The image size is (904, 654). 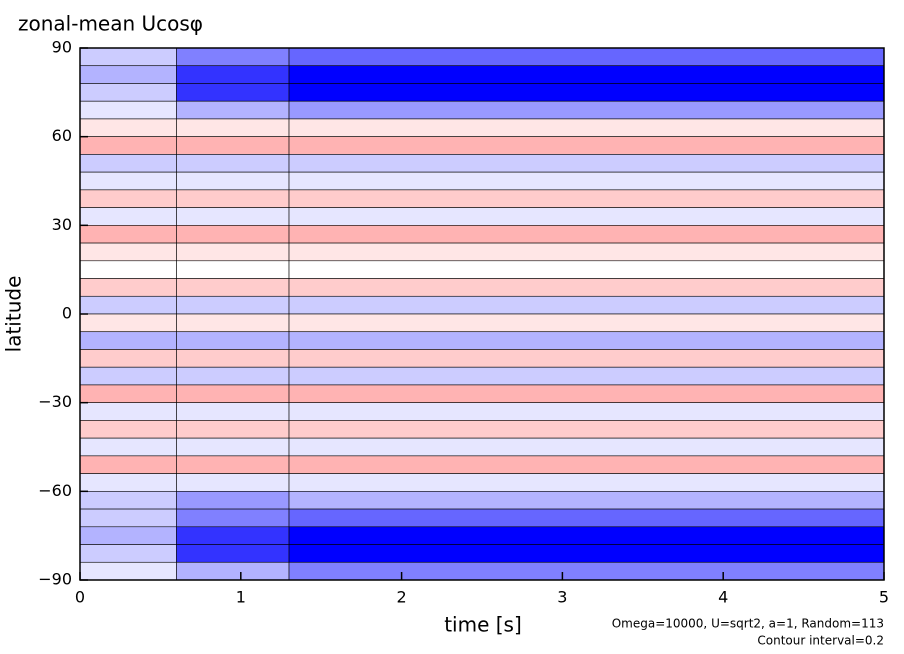 What do you see at coordinates (62, 135) in the screenshot?
I see `y-tick-label: 60` at bounding box center [62, 135].